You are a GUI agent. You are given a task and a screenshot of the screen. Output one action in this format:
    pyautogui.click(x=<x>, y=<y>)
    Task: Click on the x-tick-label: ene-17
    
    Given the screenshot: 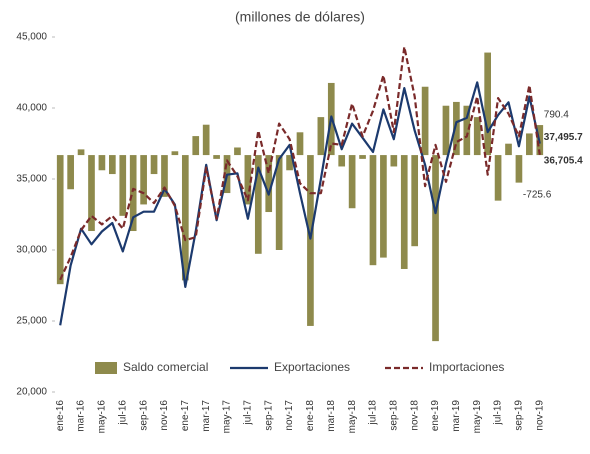 What is the action you would take?
    pyautogui.click(x=185, y=416)
    